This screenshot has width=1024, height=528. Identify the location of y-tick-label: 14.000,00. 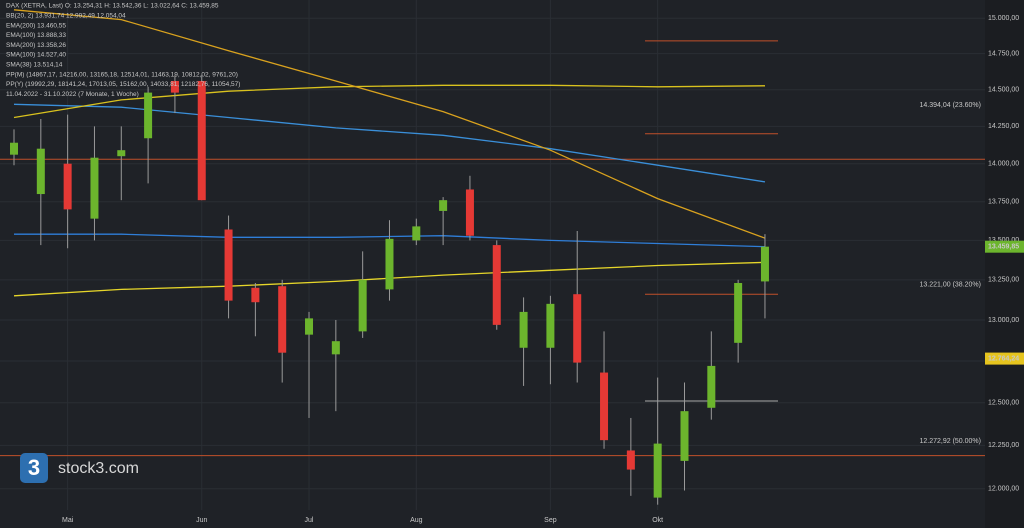
(1003, 164).